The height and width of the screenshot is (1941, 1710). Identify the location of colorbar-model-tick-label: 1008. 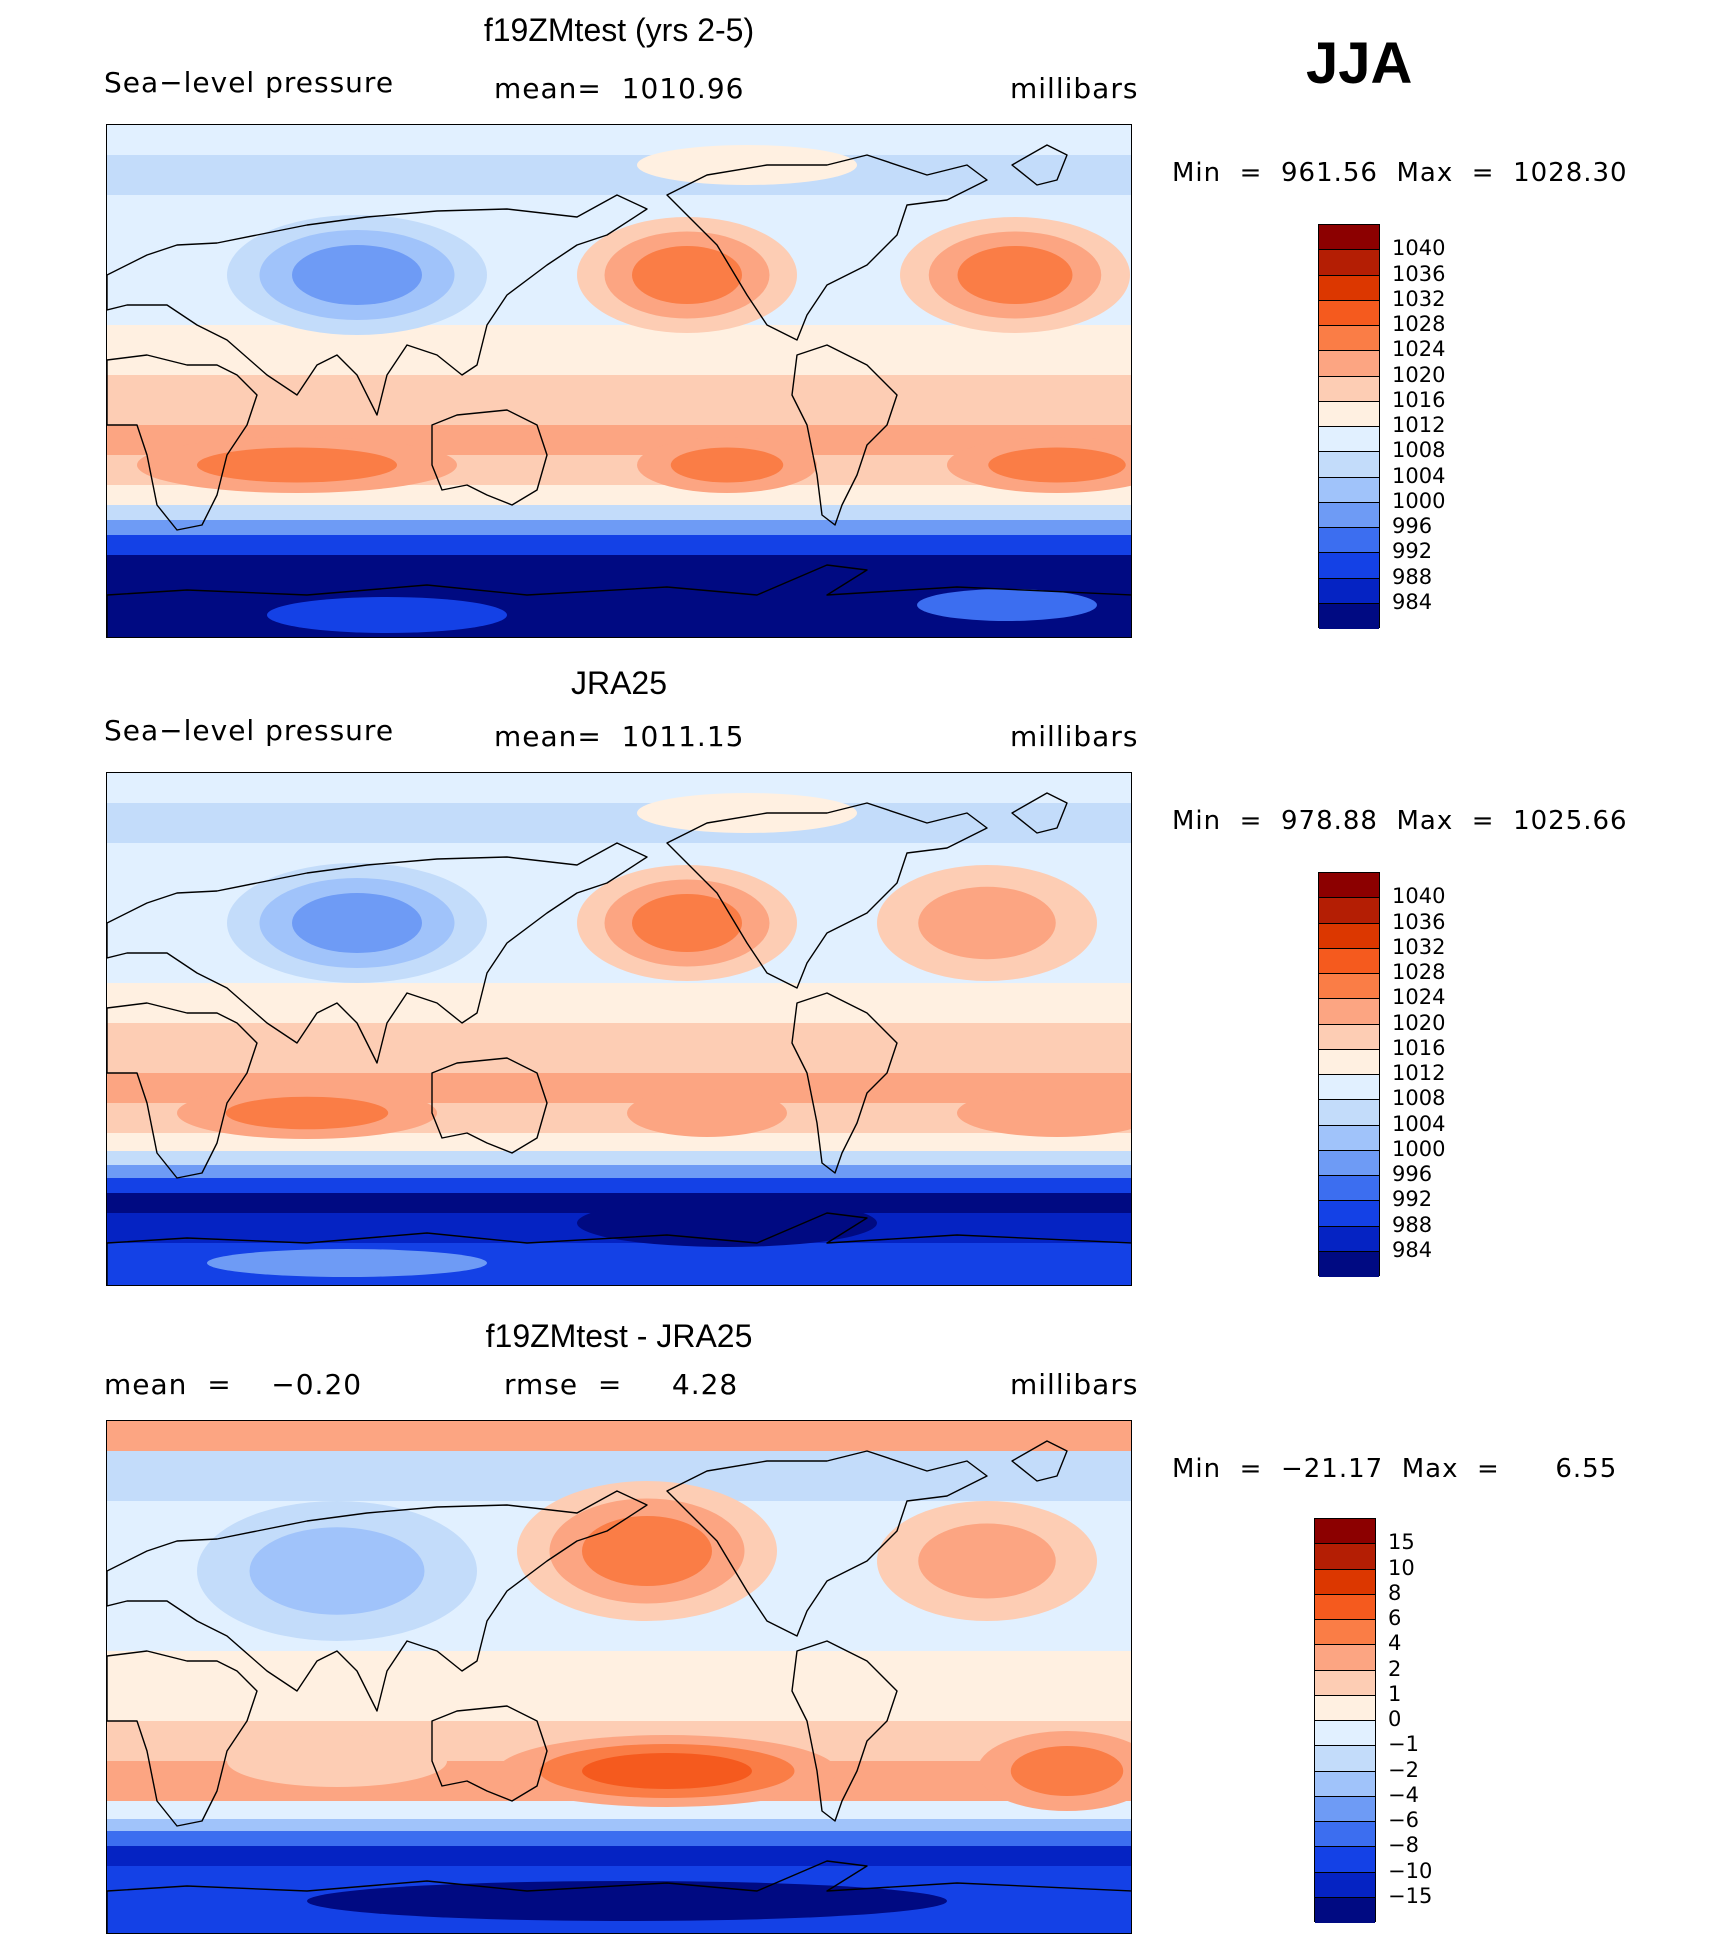
(1419, 450).